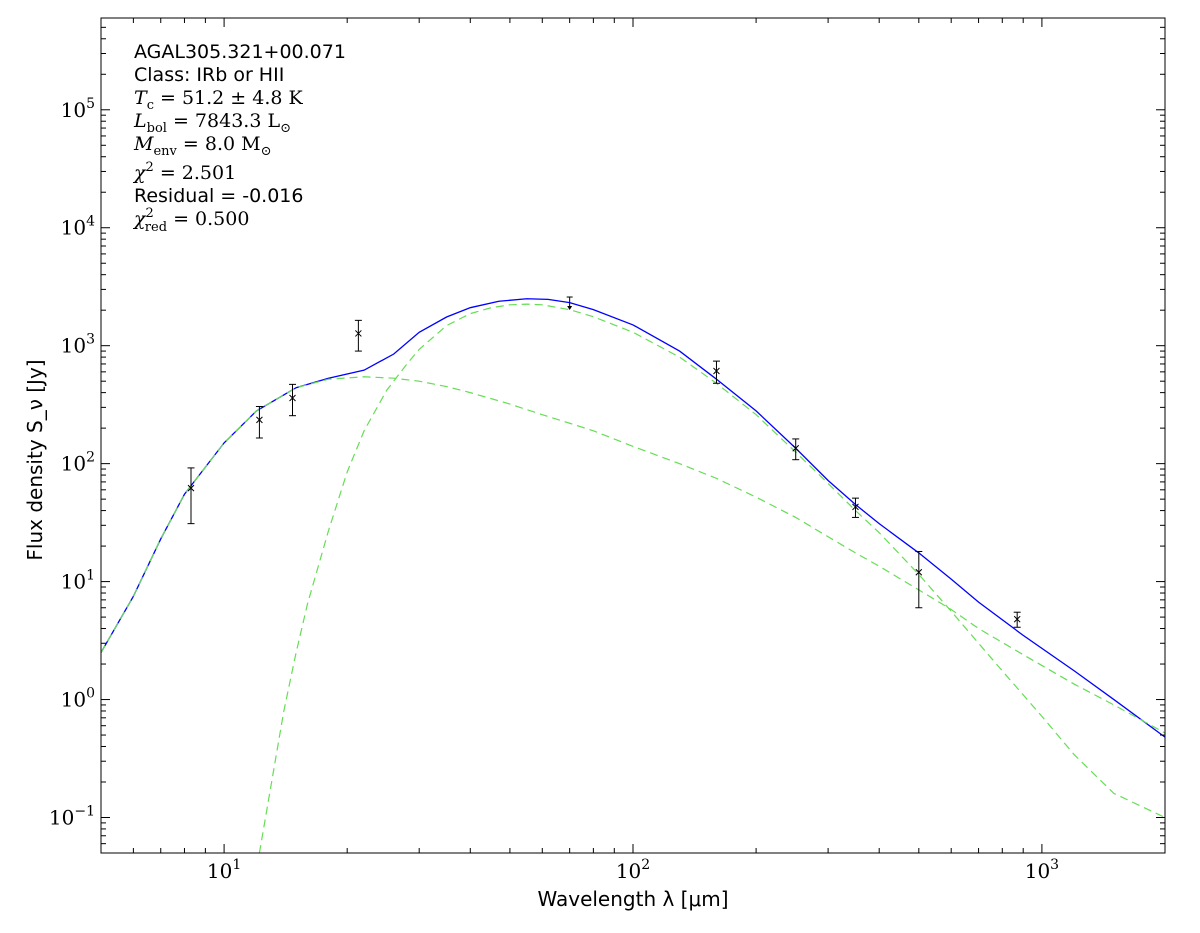  What do you see at coordinates (208, 219) in the screenshot?
I see `chi-red-value: = 0.500` at bounding box center [208, 219].